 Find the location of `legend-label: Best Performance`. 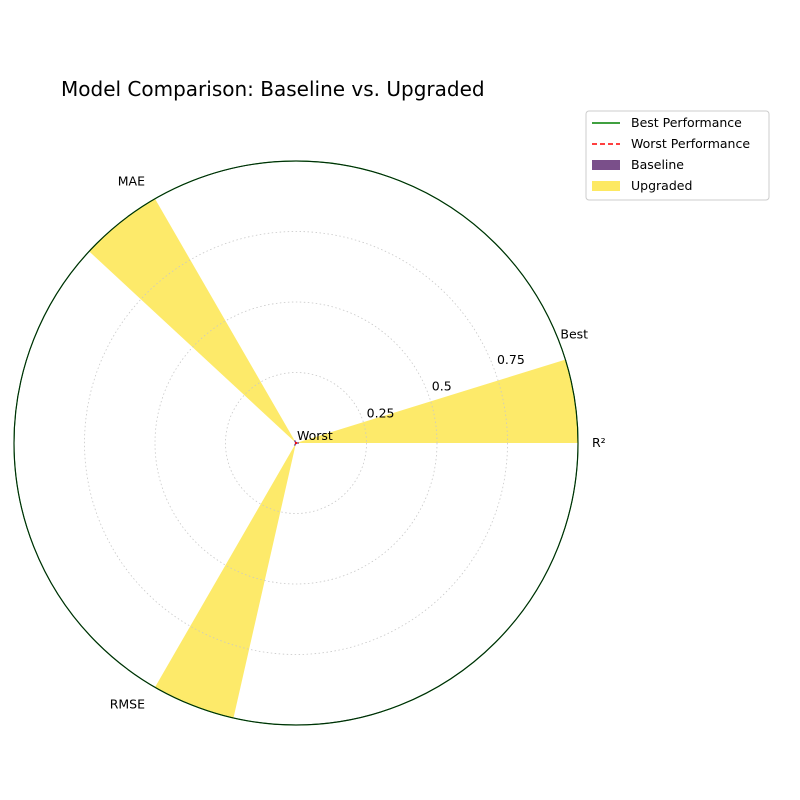

legend-label: Best Performance is located at coordinates (686, 122).